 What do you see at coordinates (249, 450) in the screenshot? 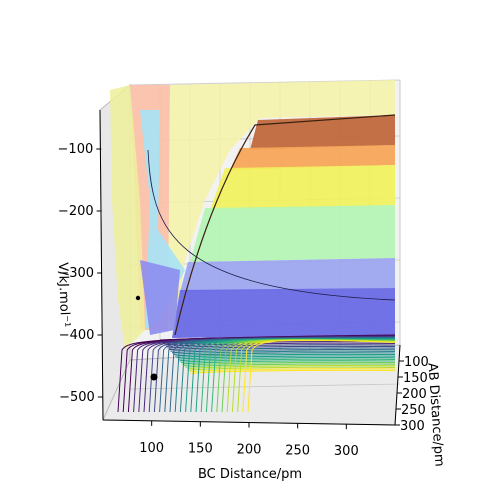
I see `x-tick-label: 200` at bounding box center [249, 450].